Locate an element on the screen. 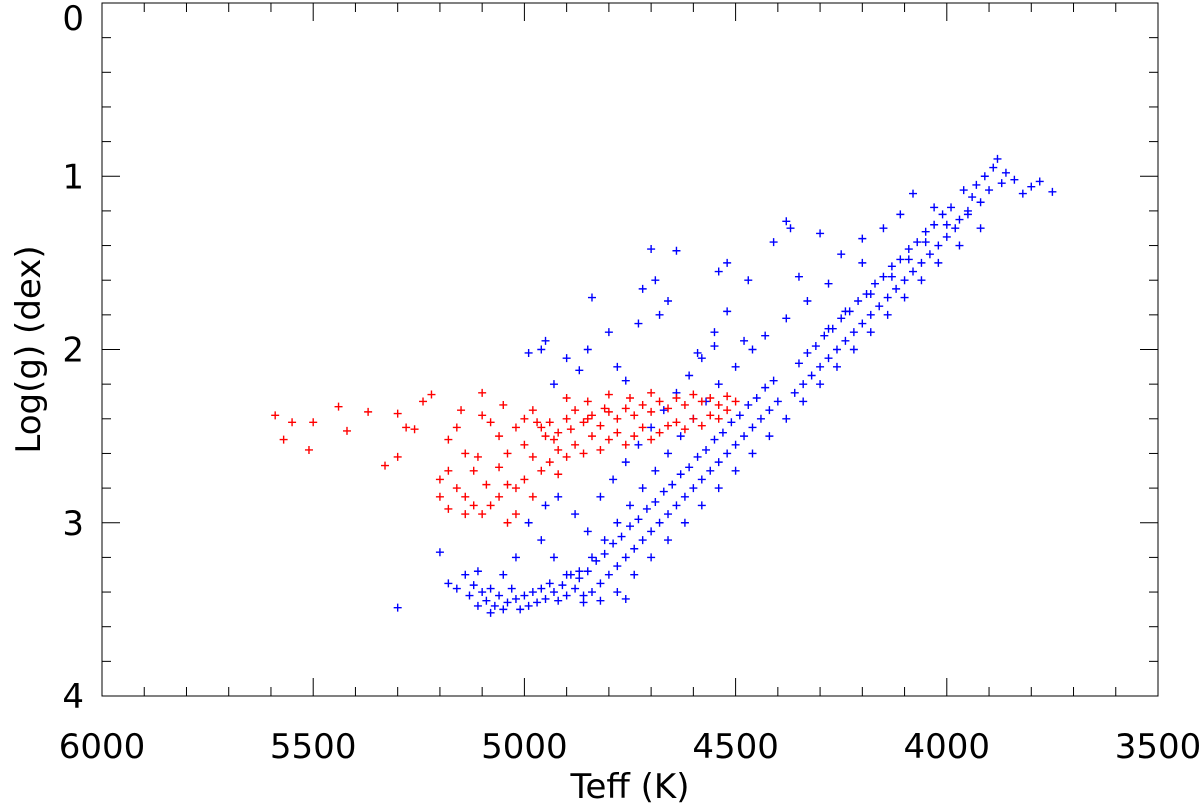 This screenshot has width=1200, height=808. x-tick-label: 4000 is located at coordinates (947, 747).